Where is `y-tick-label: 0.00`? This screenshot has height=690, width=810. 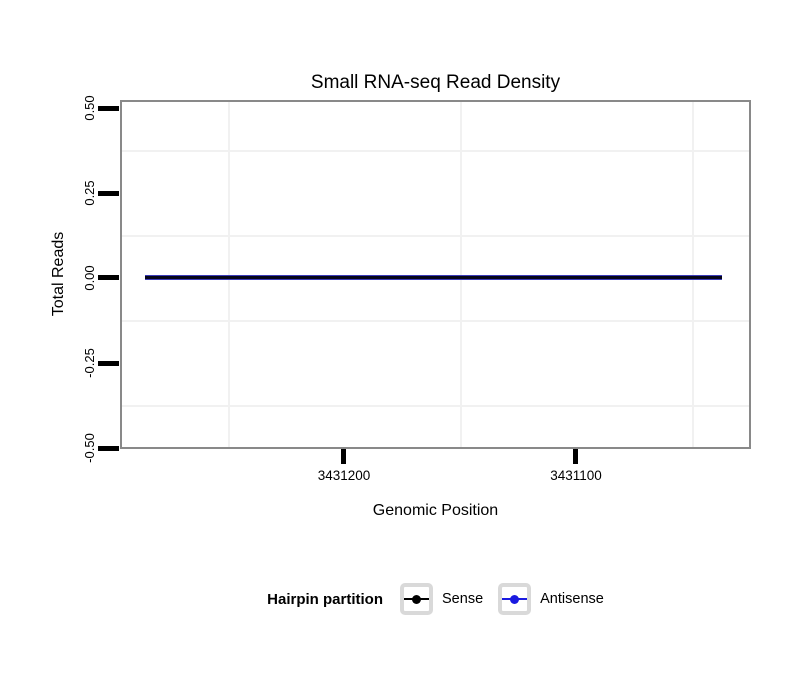
y-tick-label: 0.00 is located at coordinates (89, 278).